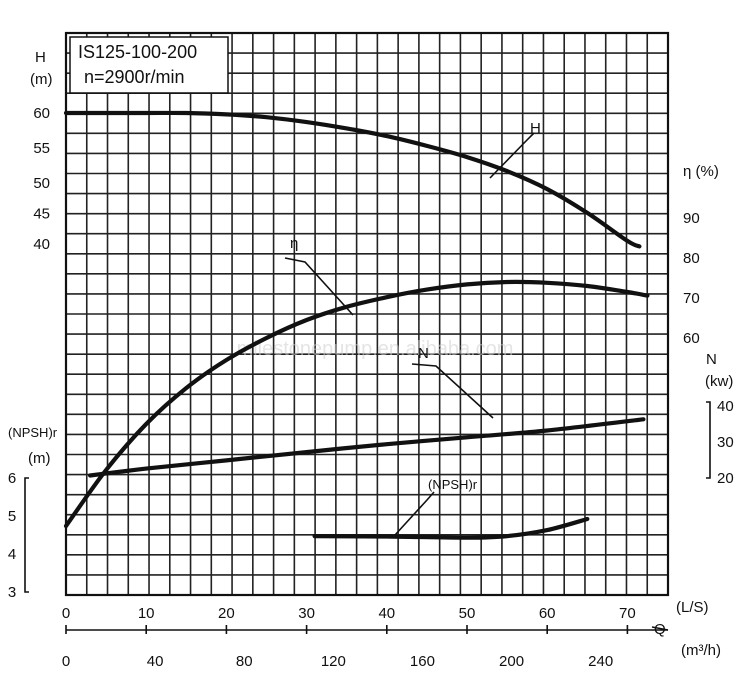 This screenshot has width=749, height=695. Describe the element at coordinates (333, 661) in the screenshot. I see `q-m3h-tick-label: 120` at that location.